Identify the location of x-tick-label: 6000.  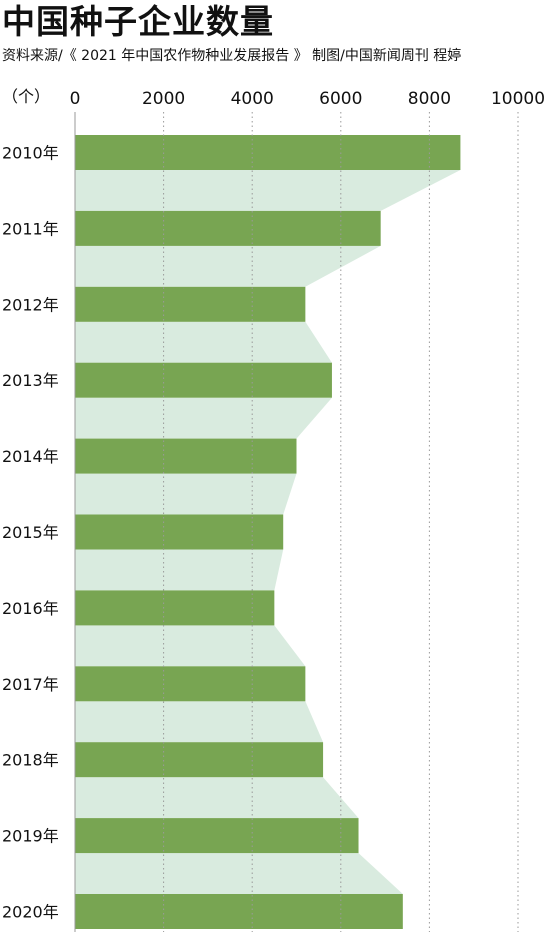
(340, 99).